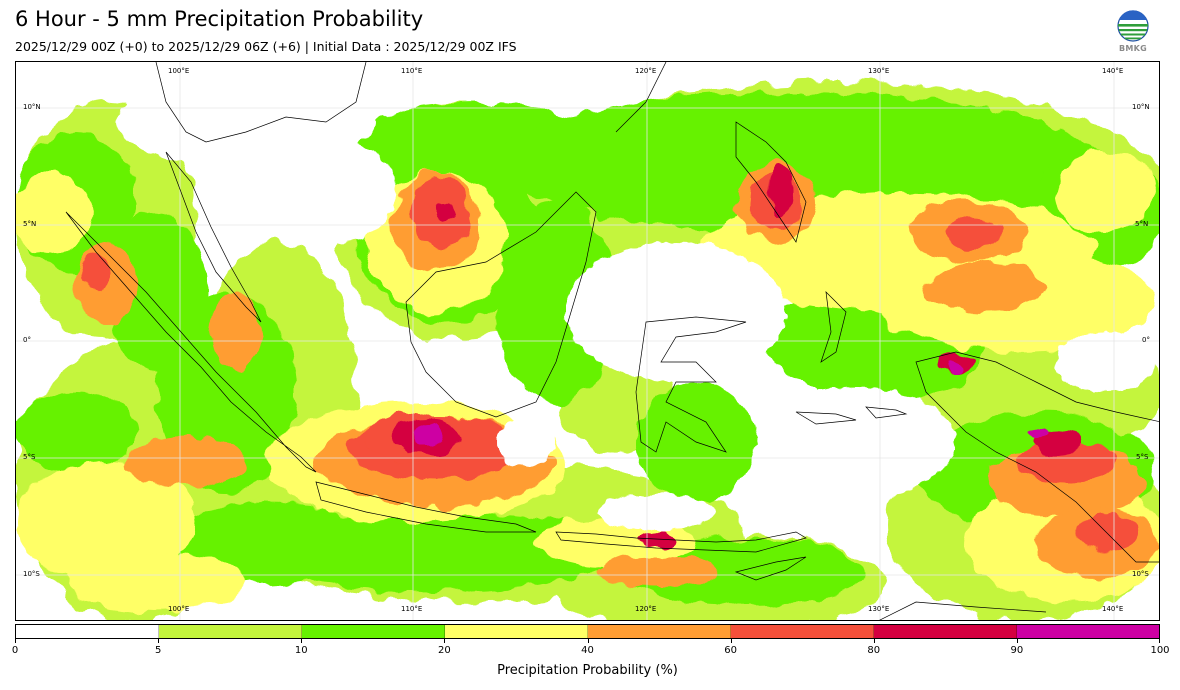 The image size is (1180, 690). Describe the element at coordinates (1140, 574) in the screenshot. I see `lat-label-right-10s: 10°S` at that location.